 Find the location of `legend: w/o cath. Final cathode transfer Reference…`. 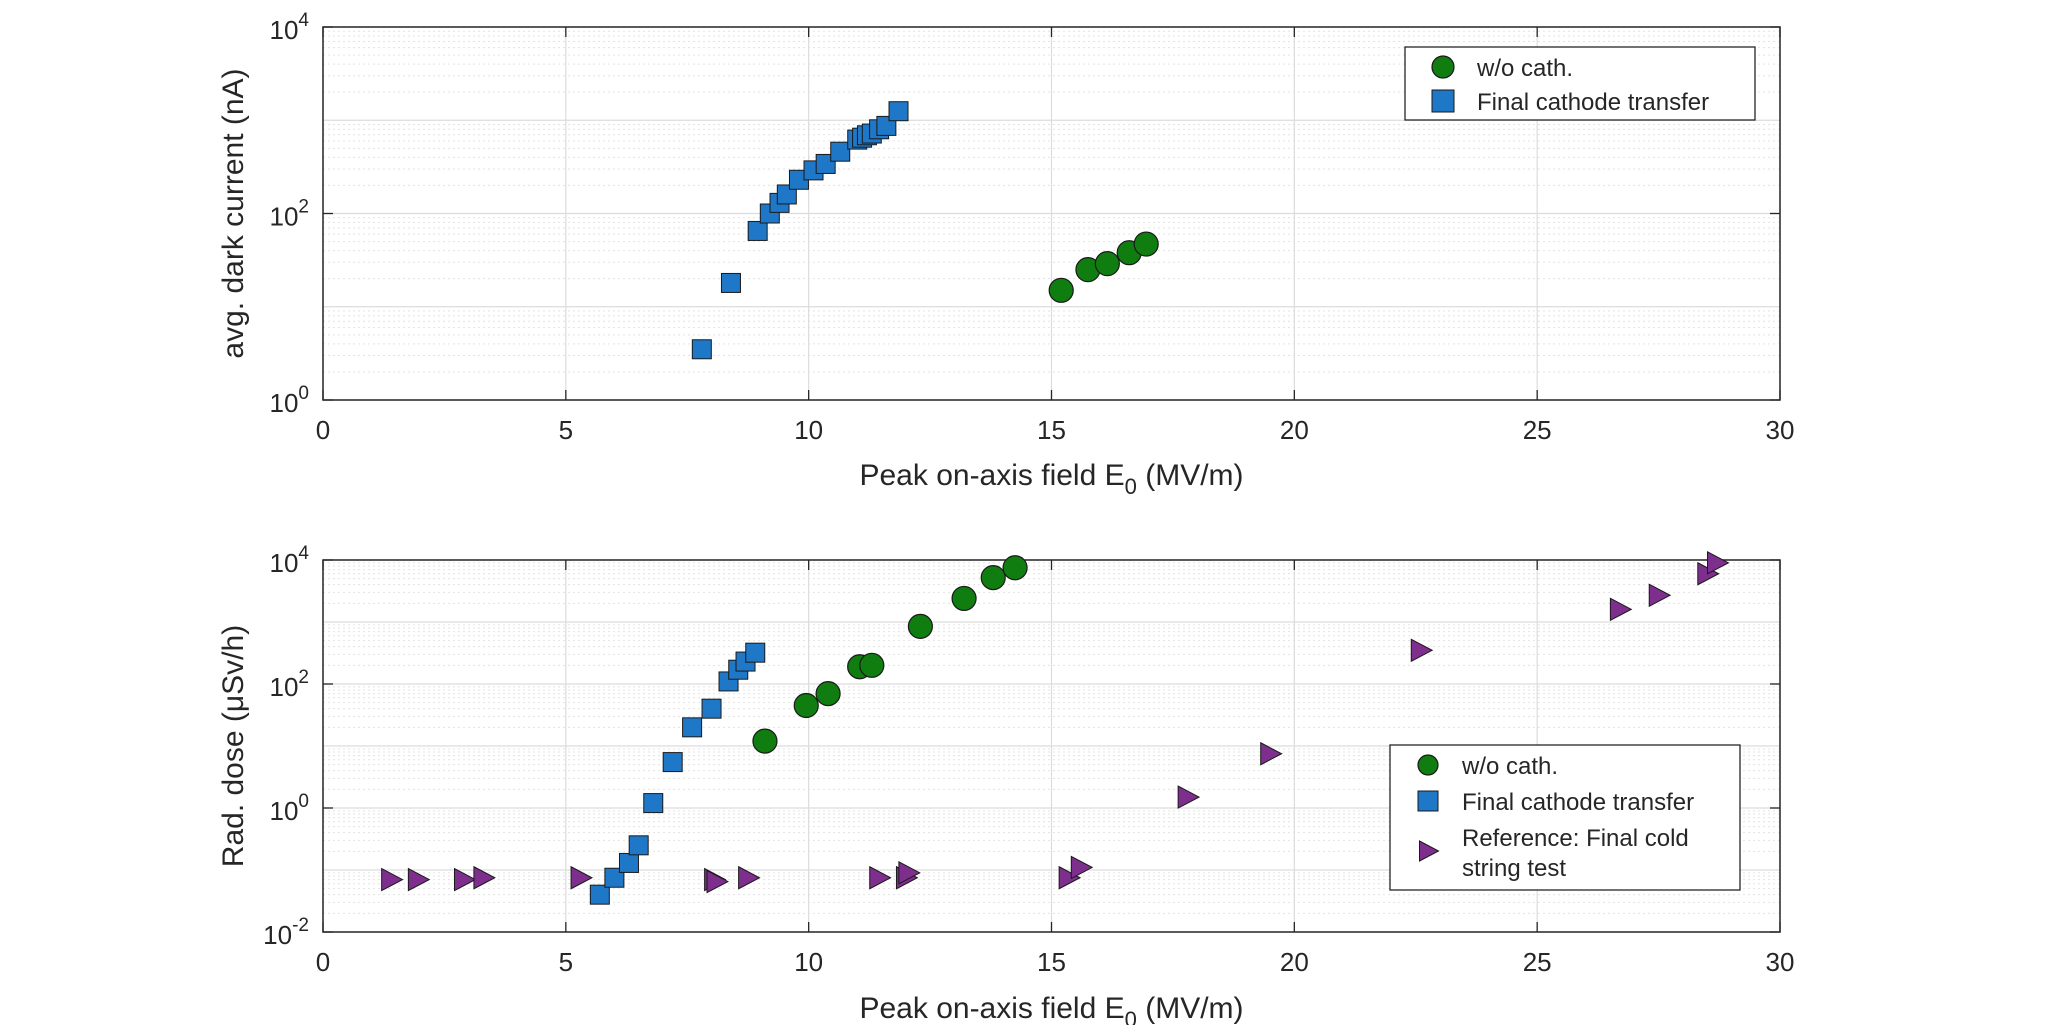

legend: w/o cath. Final cathode transfer Reference… is located at coordinates (1565, 817).